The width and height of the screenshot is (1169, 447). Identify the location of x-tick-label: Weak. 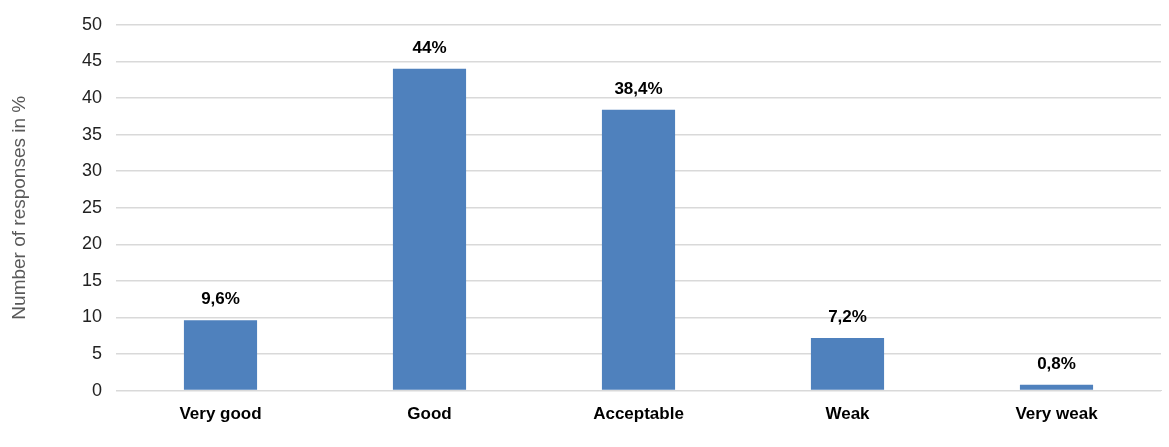
(848, 414).